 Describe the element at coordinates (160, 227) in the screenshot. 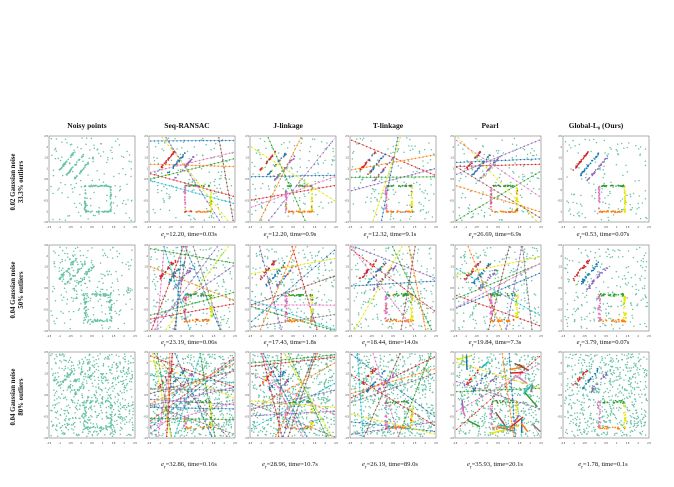

I see `x-tick-label: -1` at that location.